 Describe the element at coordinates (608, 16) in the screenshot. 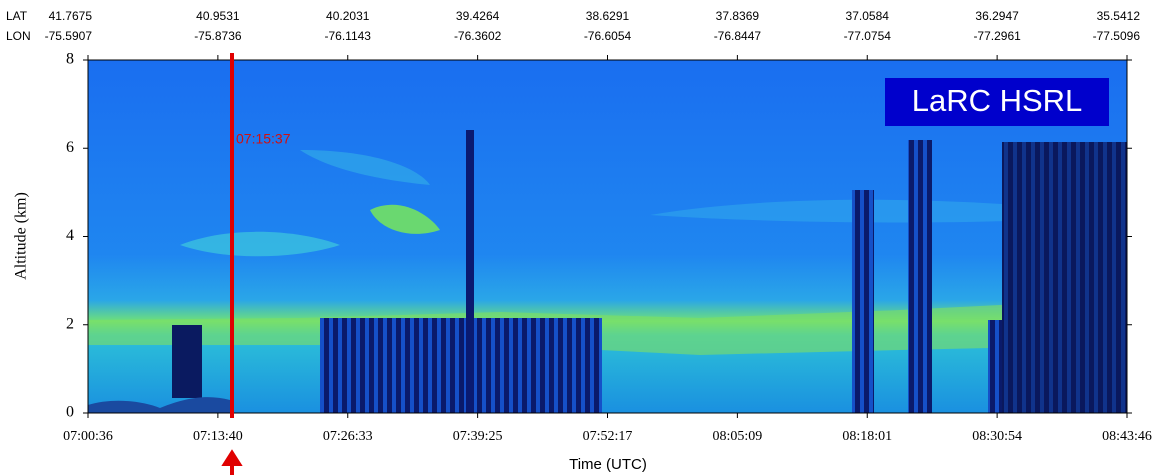

I see `lat-tick-label: 38.6291` at that location.